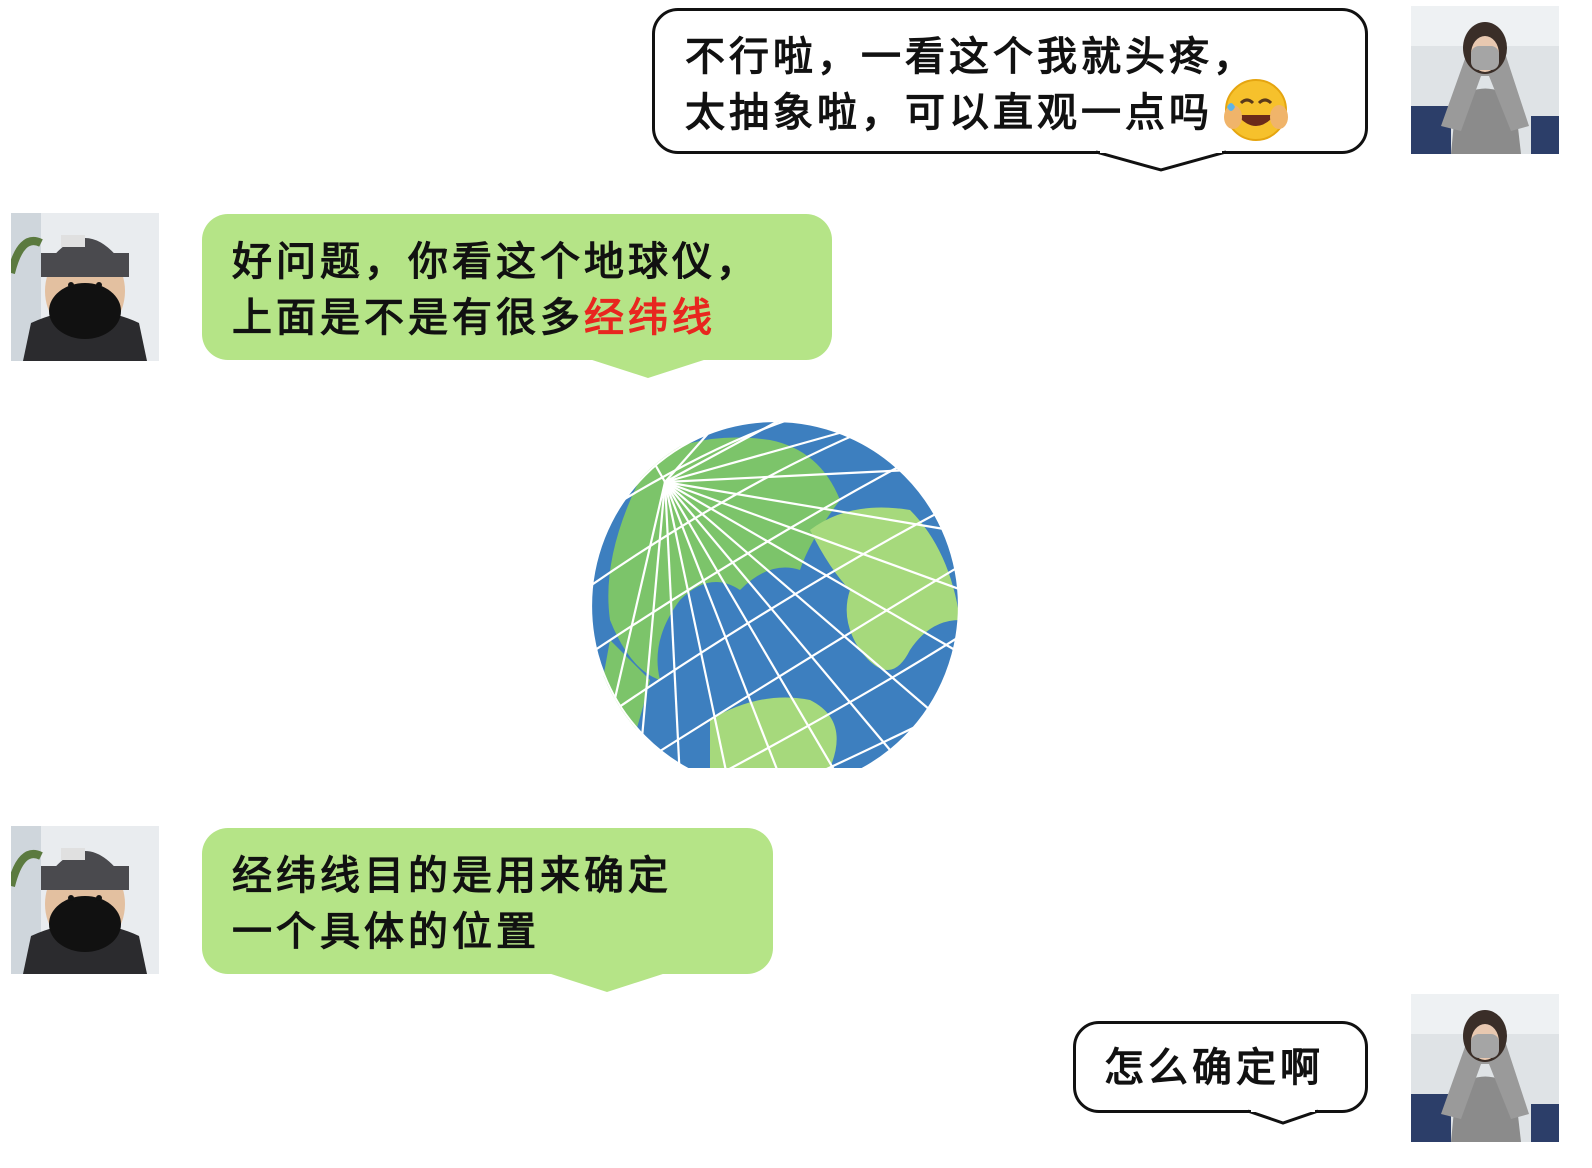 The image size is (1592, 1168). What do you see at coordinates (1256, 110) in the screenshot?
I see `face-with-tears-of-joy-icon` at bounding box center [1256, 110].